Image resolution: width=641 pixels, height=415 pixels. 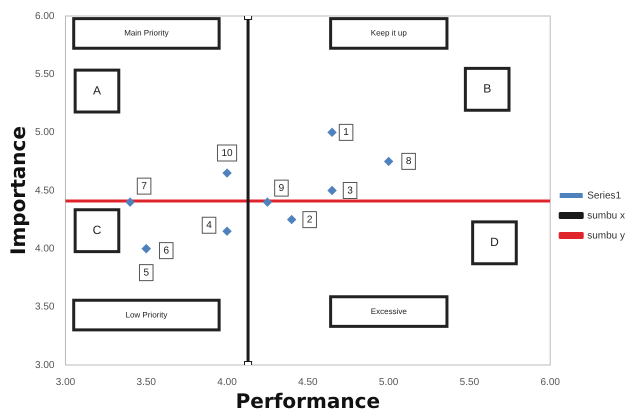 What do you see at coordinates (44, 365) in the screenshot?
I see `y-tick-label: 3.00` at bounding box center [44, 365].